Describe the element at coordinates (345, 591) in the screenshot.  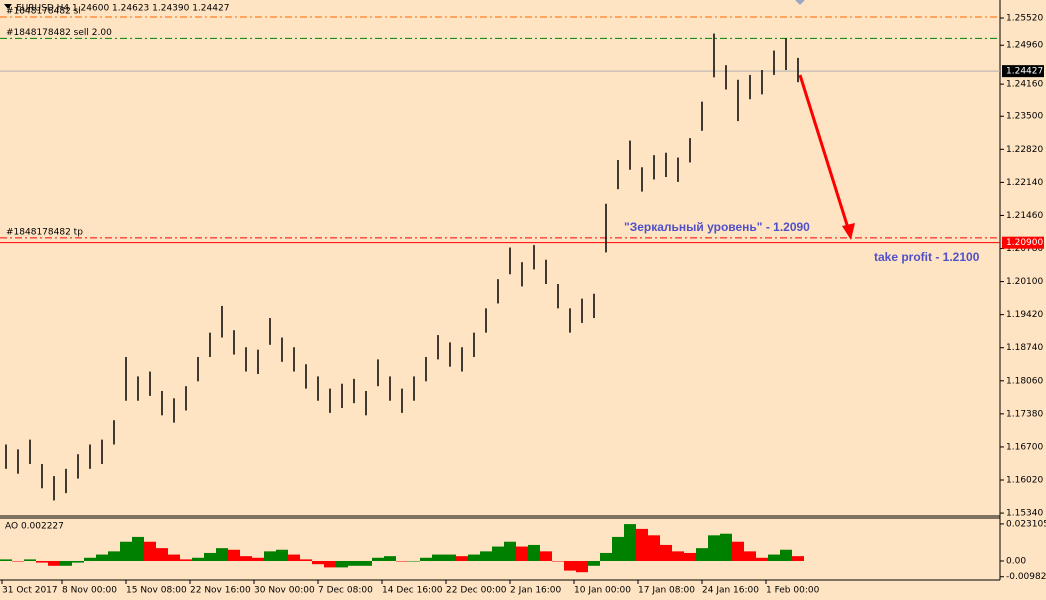
I see `x-tick-label: 7 Dec 08:00` at that location.